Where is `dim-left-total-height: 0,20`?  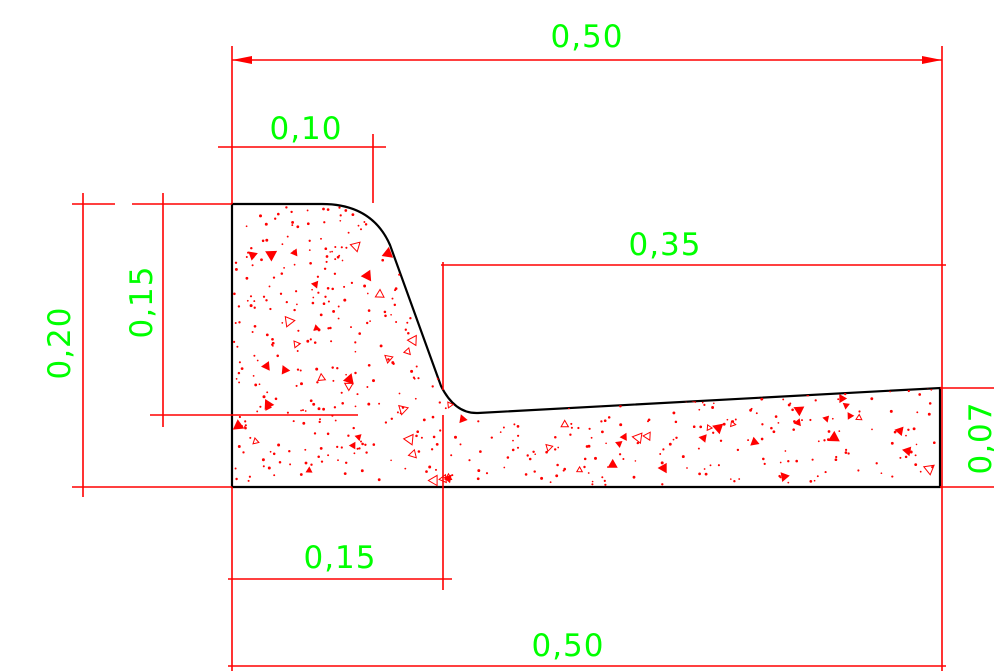
dim-left-total-height: 0,20 is located at coordinates (60, 342).